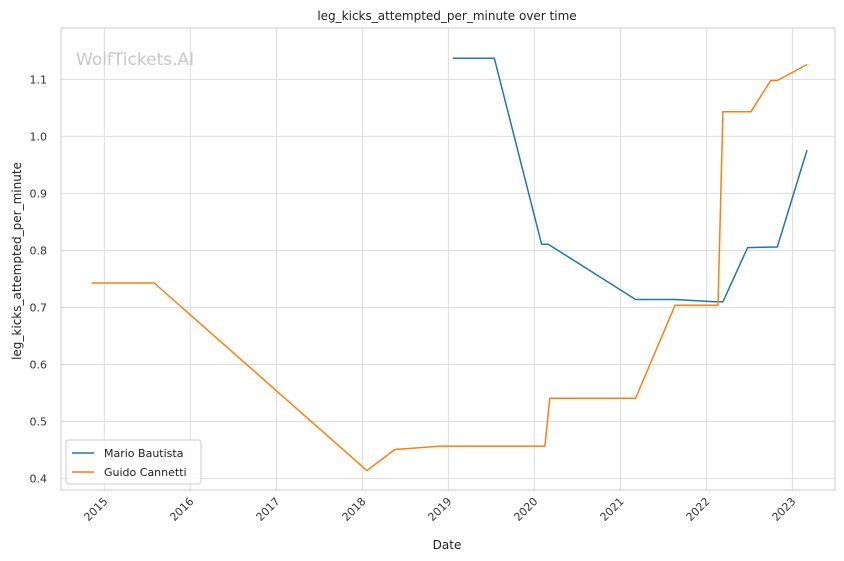 Image resolution: width=844 pixels, height=561 pixels. What do you see at coordinates (698, 509) in the screenshot?
I see `x-tick-label: 2022` at bounding box center [698, 509].